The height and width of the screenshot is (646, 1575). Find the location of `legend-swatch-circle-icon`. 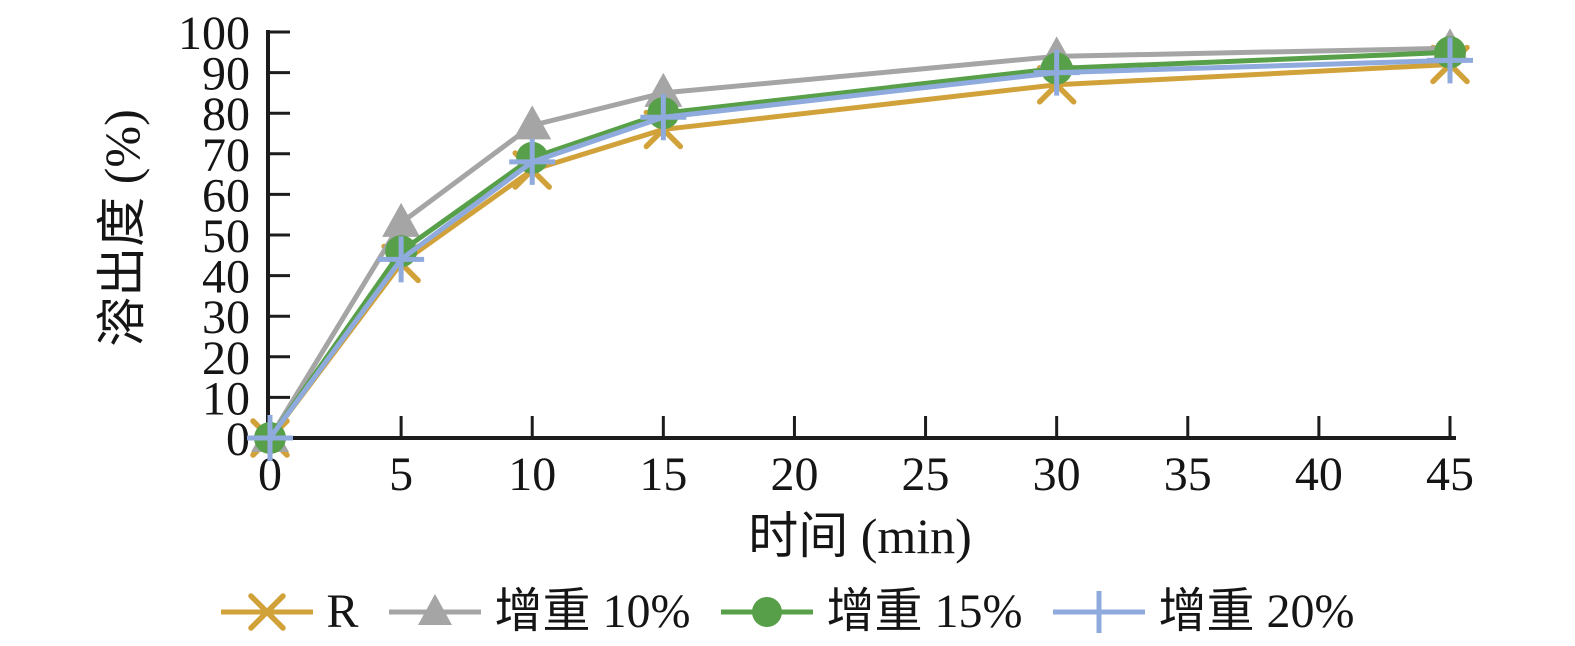

legend-swatch-circle-icon is located at coordinates (766, 612).